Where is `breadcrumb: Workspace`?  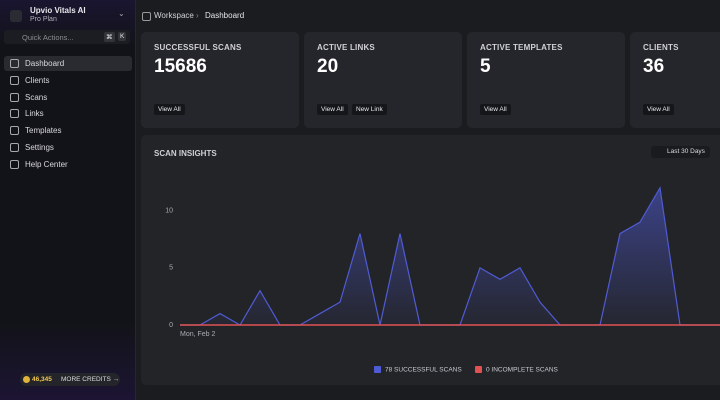 breadcrumb: Workspace is located at coordinates (174, 15).